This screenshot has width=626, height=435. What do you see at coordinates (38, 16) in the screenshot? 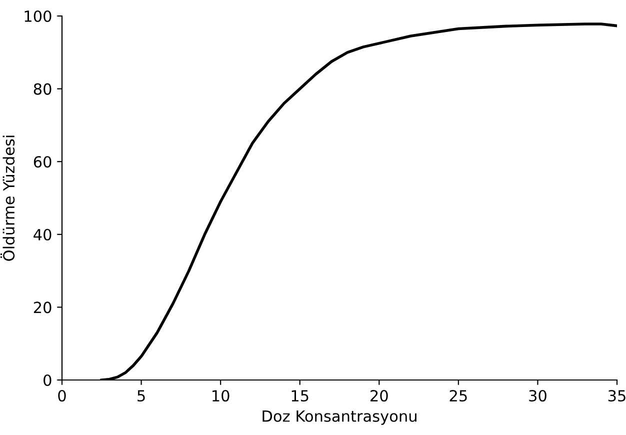
I see `y-tick-label: 100` at bounding box center [38, 16].